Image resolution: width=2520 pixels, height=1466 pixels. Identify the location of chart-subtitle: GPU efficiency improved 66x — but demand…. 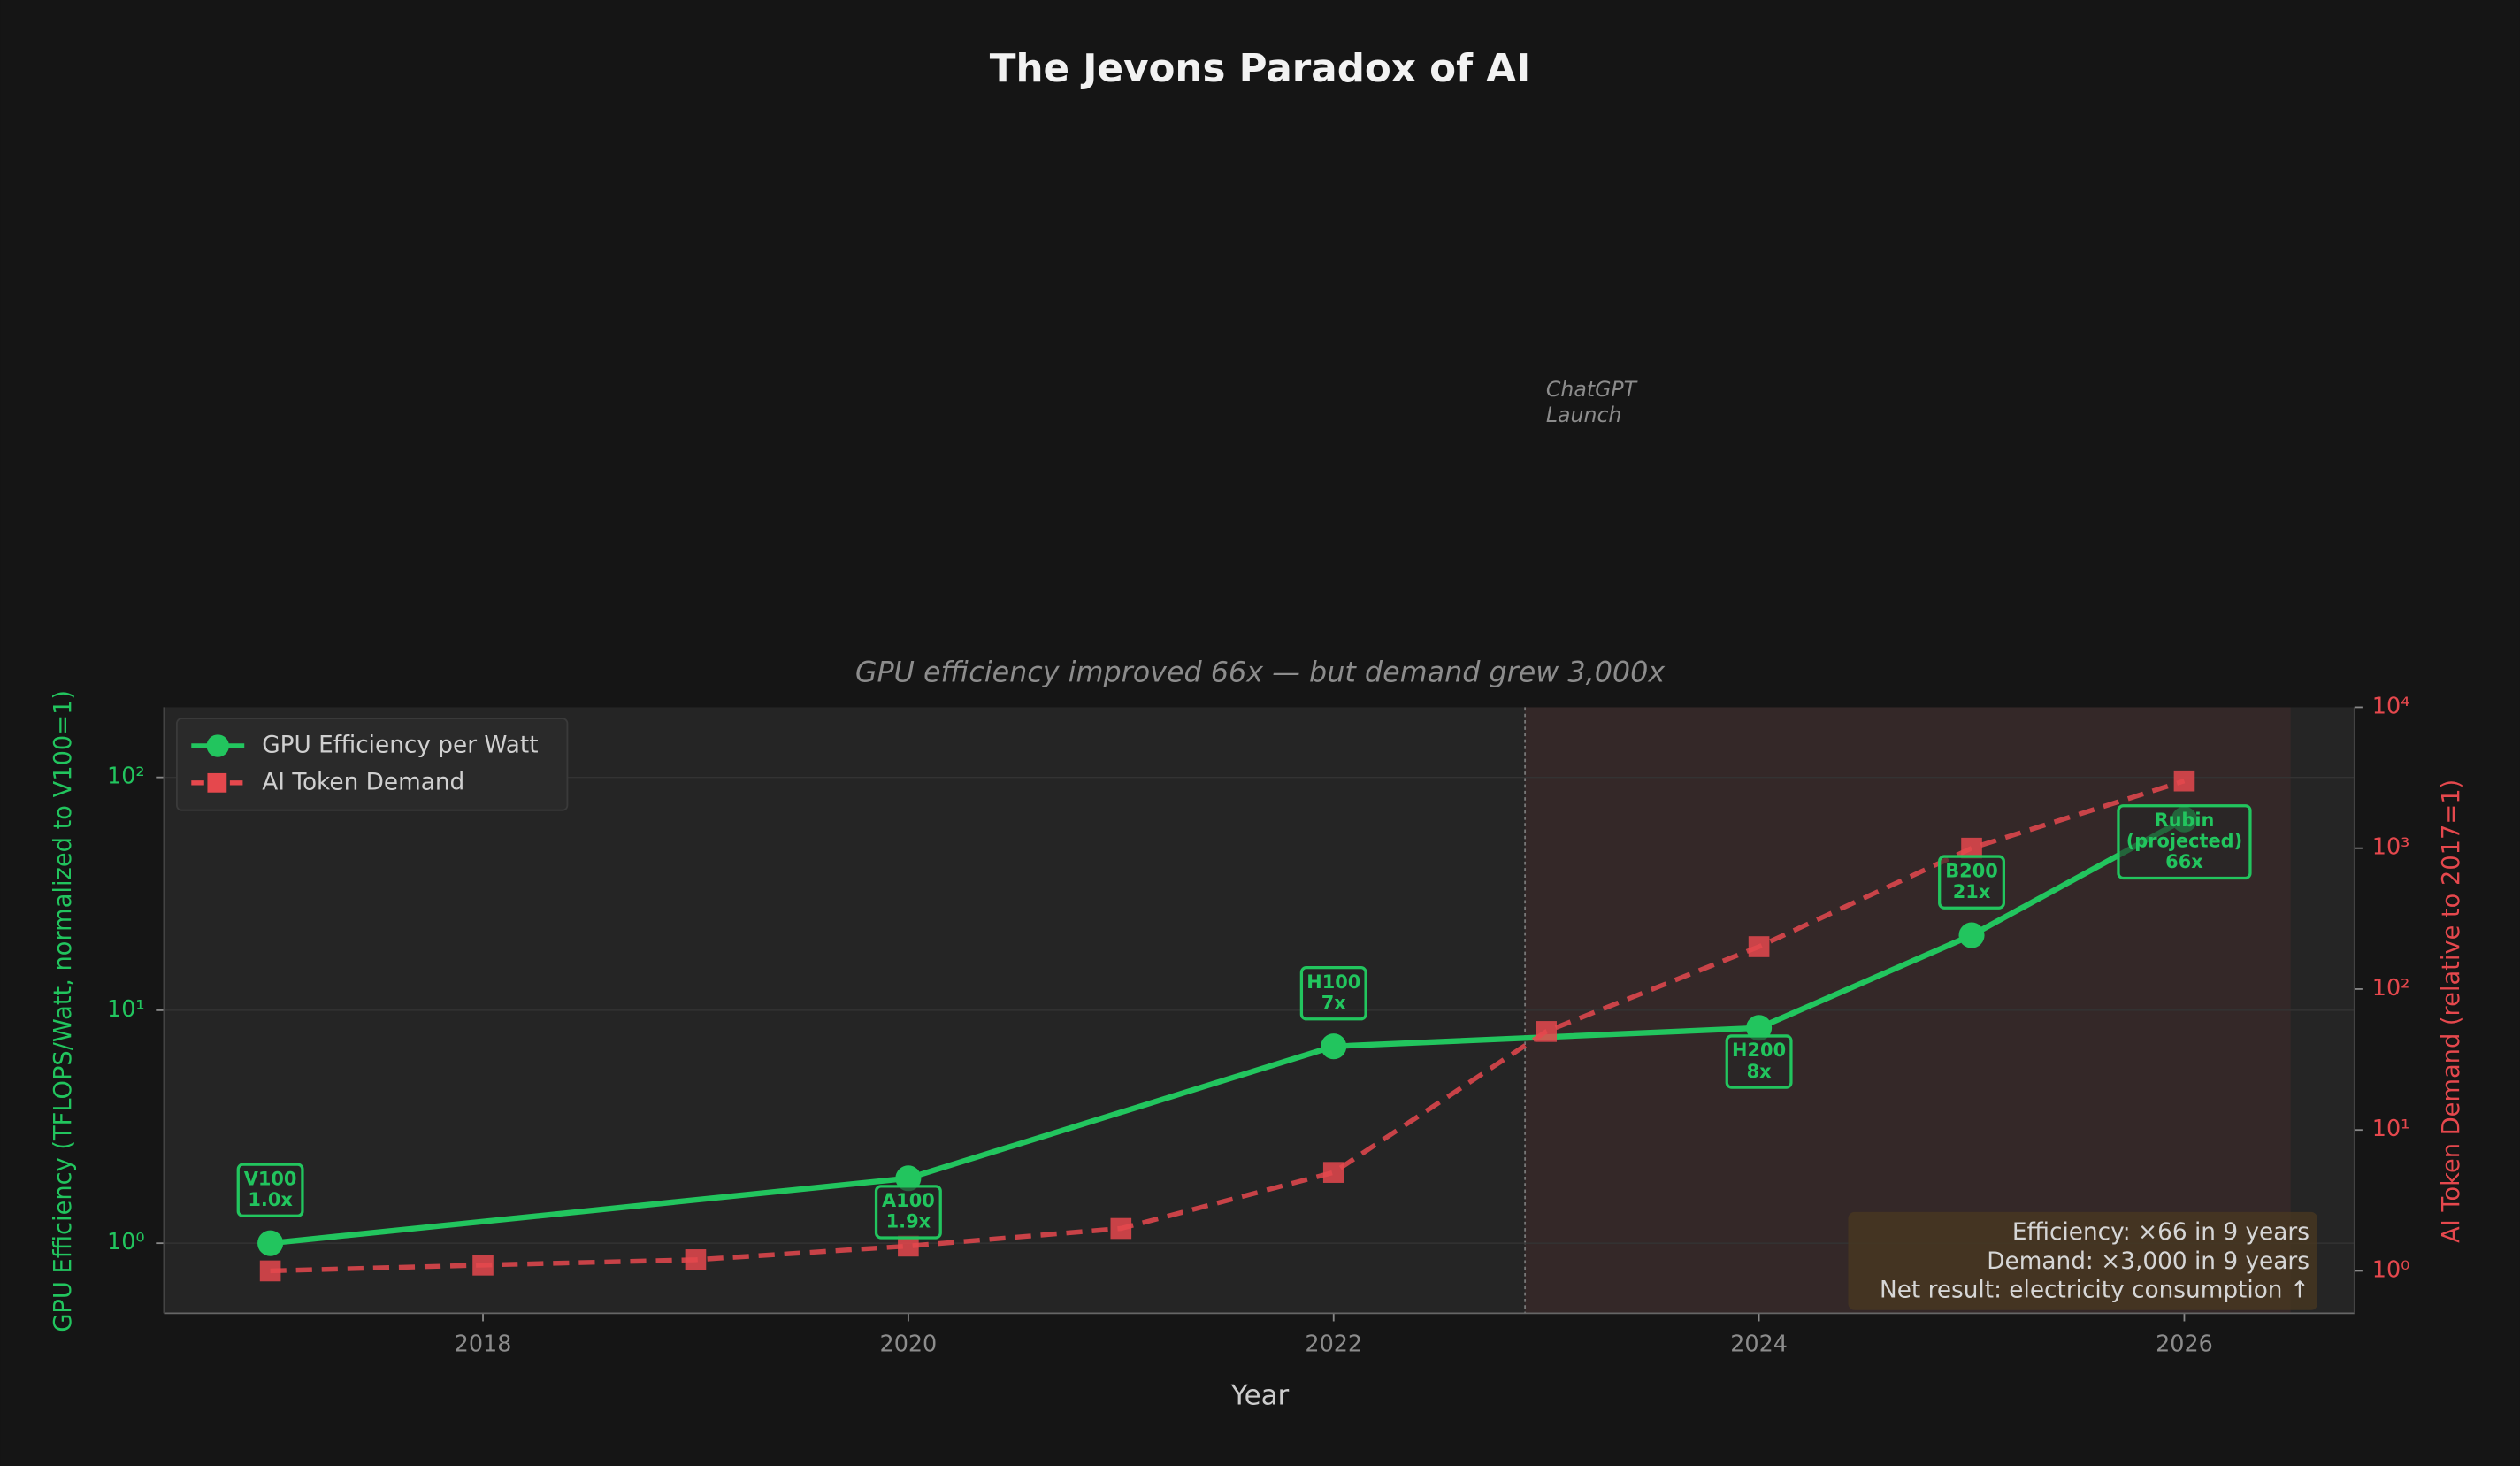
(1260, 672).